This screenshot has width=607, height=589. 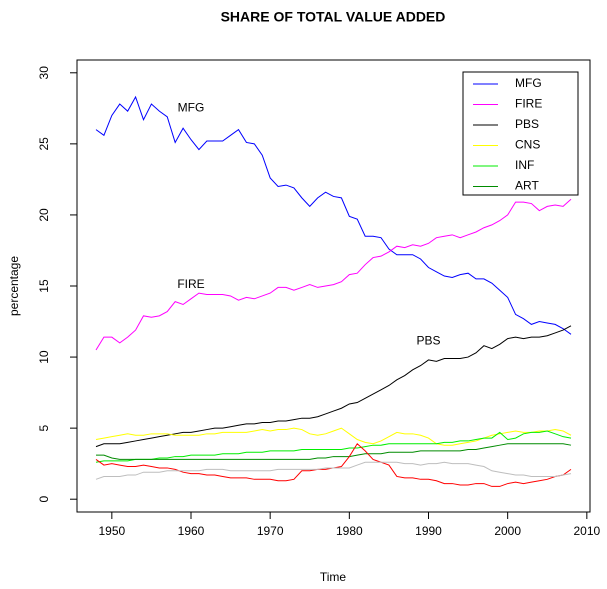 I want to click on legend-label: FIRE, so click(x=528, y=104).